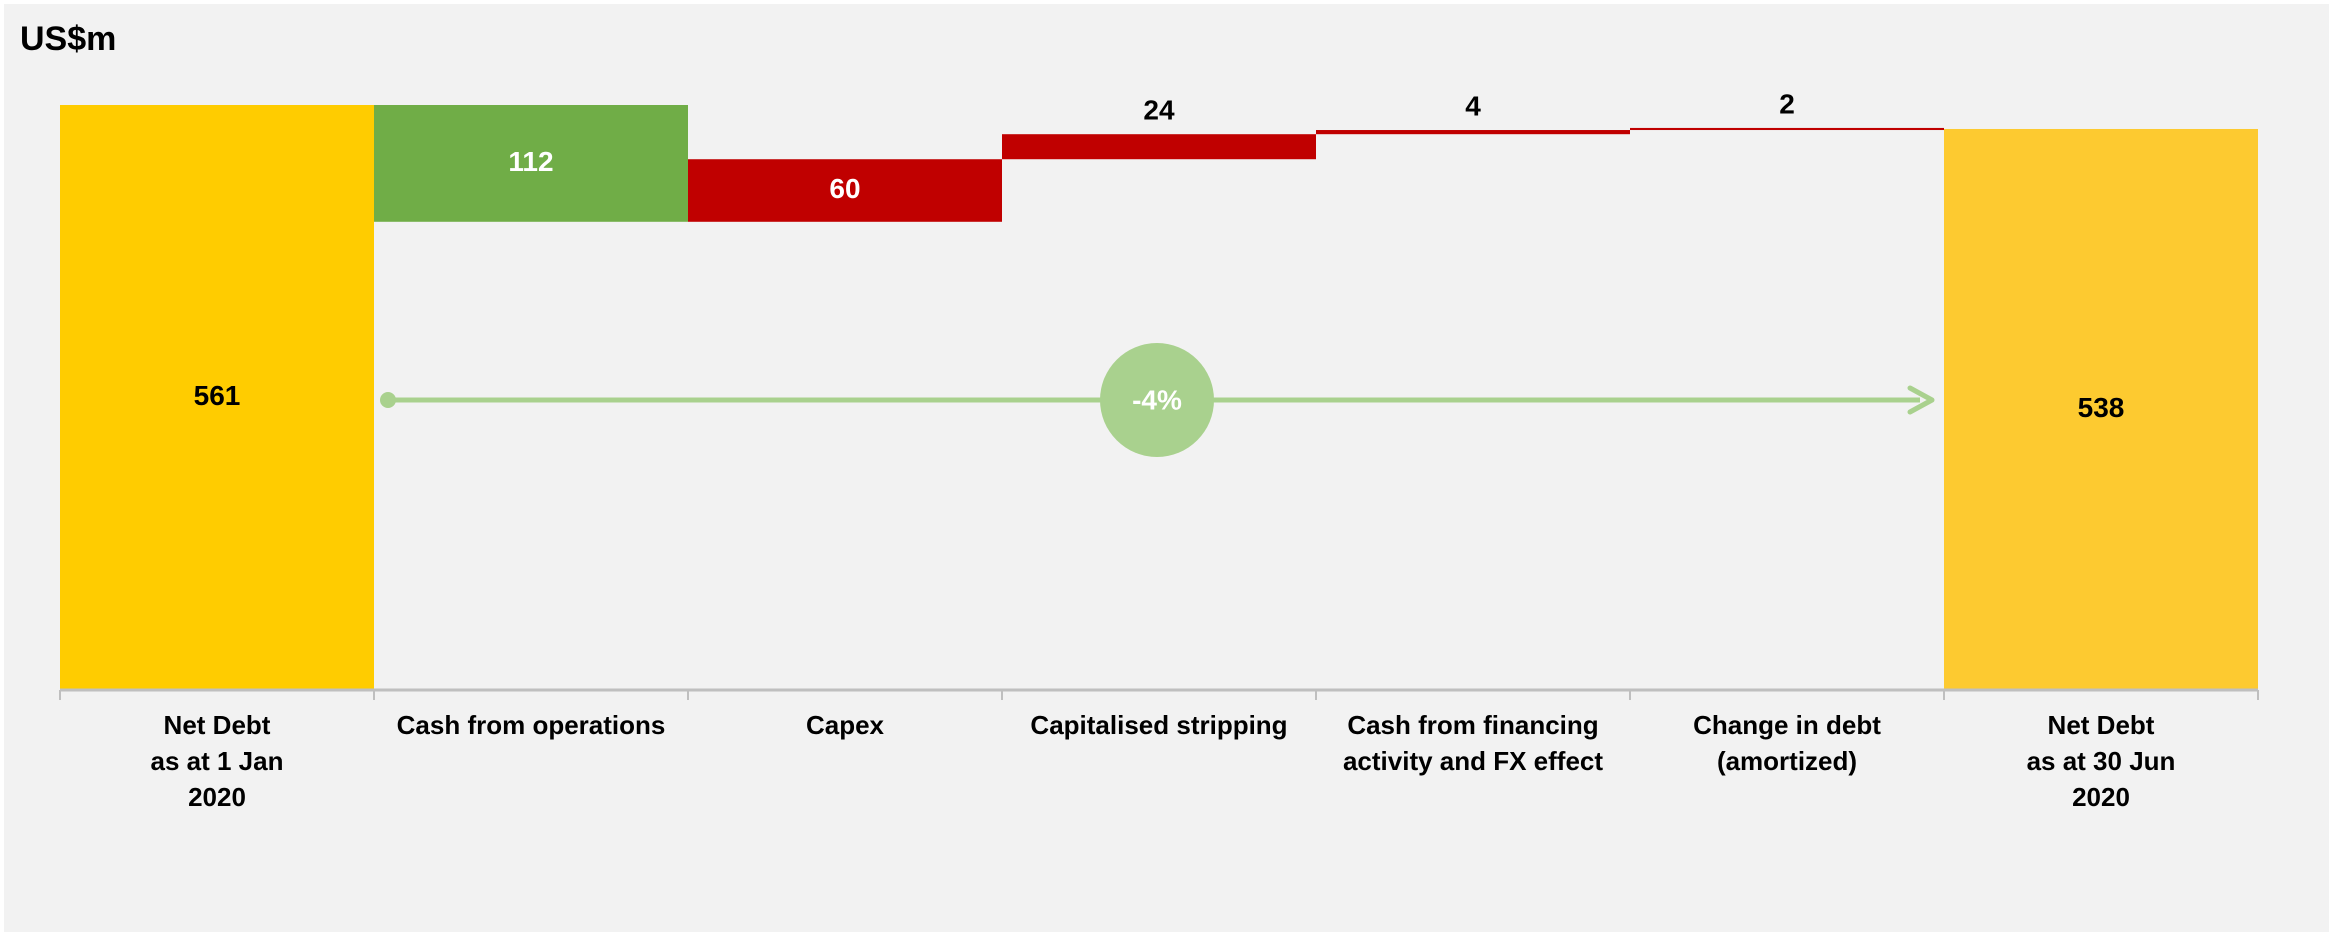  I want to click on data-label-net-debt-as-at-1-jan-2020: 561, so click(217, 395).